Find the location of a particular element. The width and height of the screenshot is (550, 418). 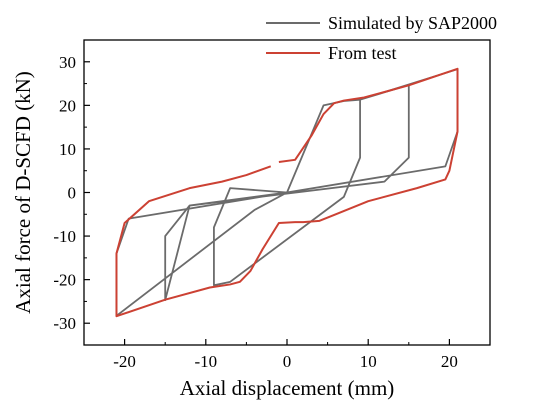

y-ticks: -30 -20 -10 0 10 20 30 is located at coordinates (71, 192).